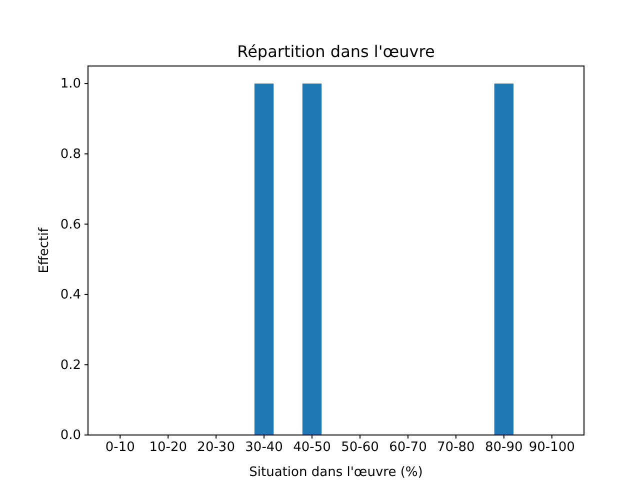 This screenshot has height=480, width=640. What do you see at coordinates (70, 365) in the screenshot?
I see `y-tick-label: 0.2` at bounding box center [70, 365].